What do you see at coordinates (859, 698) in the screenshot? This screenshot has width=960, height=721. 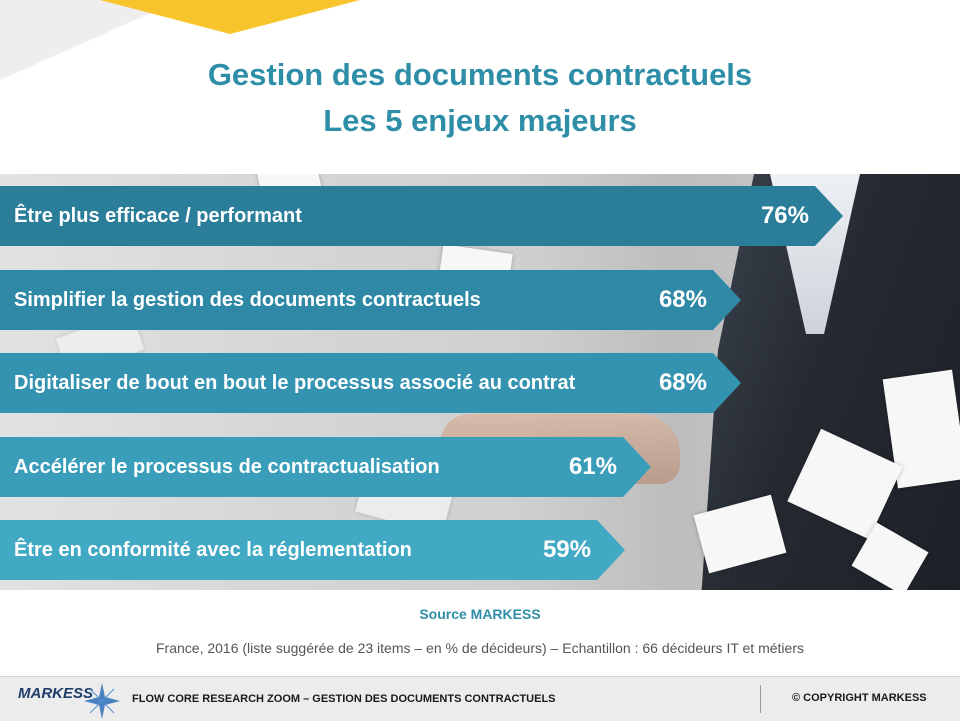 I see `copyright: © COPYRIGHT MARKESS` at bounding box center [859, 698].